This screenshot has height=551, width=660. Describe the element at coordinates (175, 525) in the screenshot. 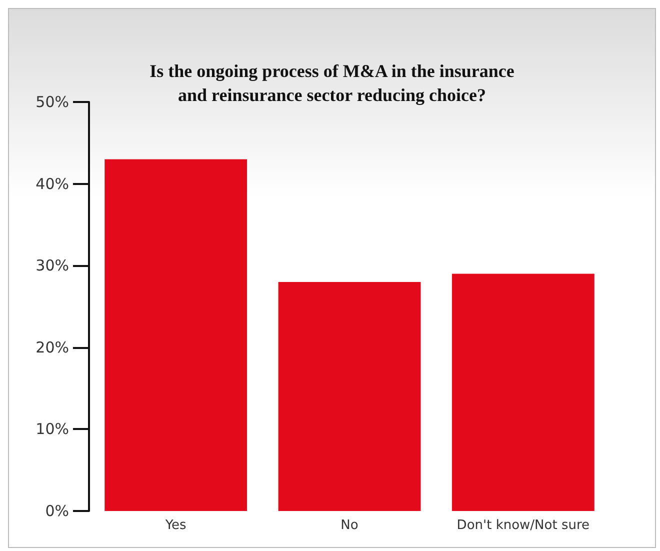

I see `x-tick-label: Yes` at that location.